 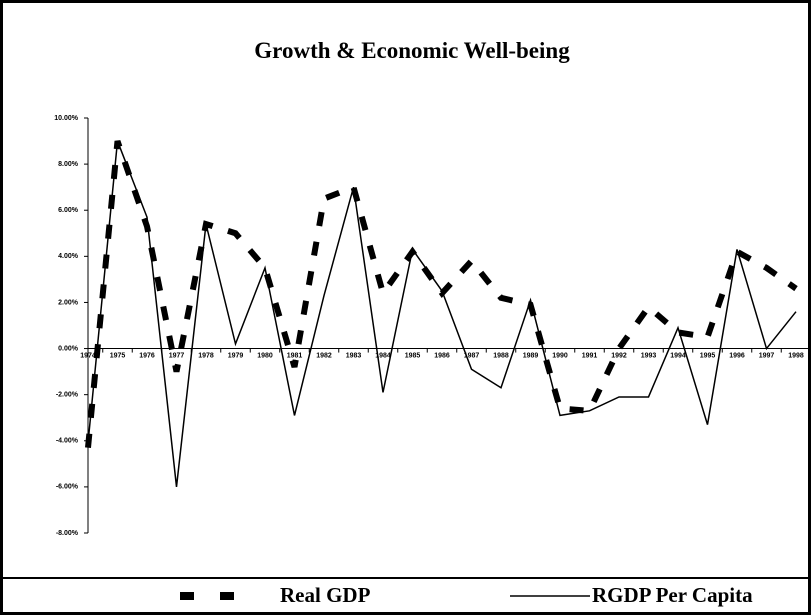 What do you see at coordinates (67, 487) in the screenshot?
I see `y-tick-label: -6.00%` at bounding box center [67, 487].